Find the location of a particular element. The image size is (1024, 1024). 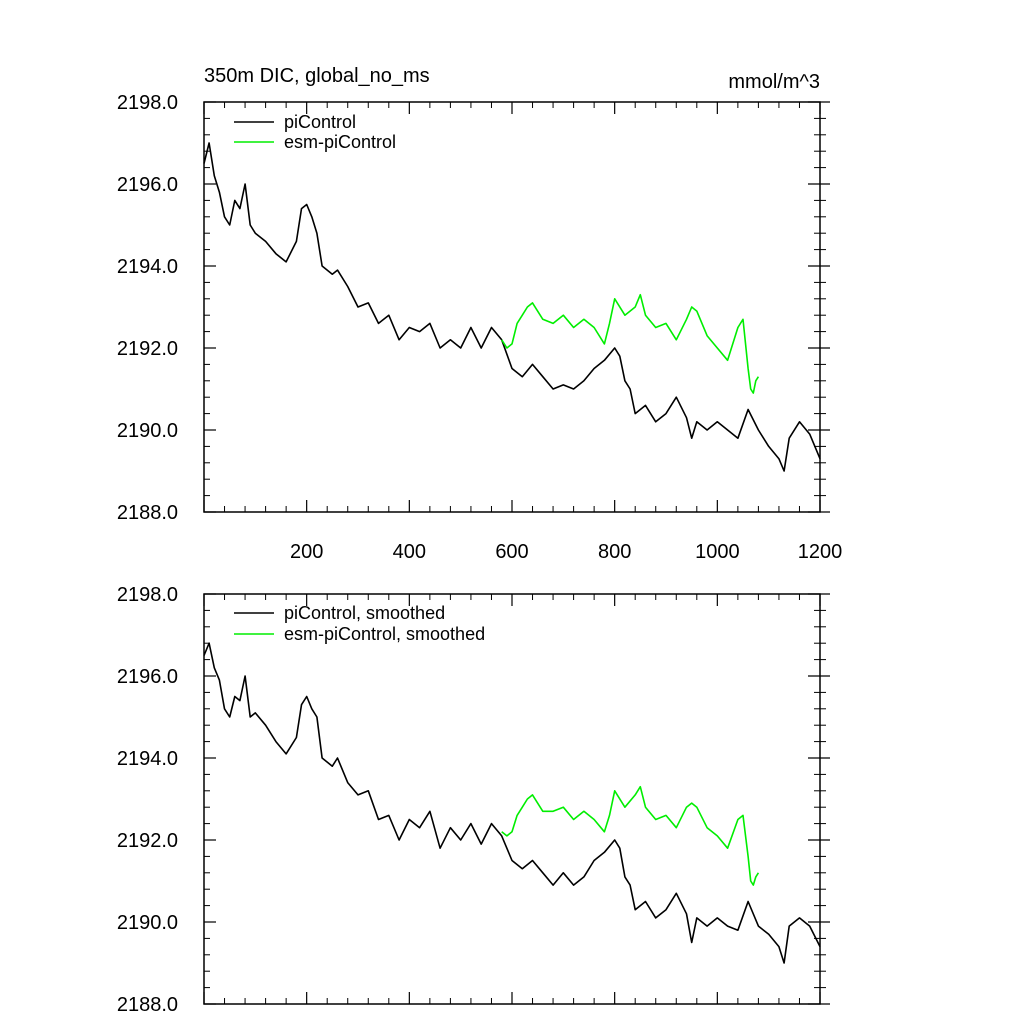

x-tick-label: 200 is located at coordinates (306, 552).